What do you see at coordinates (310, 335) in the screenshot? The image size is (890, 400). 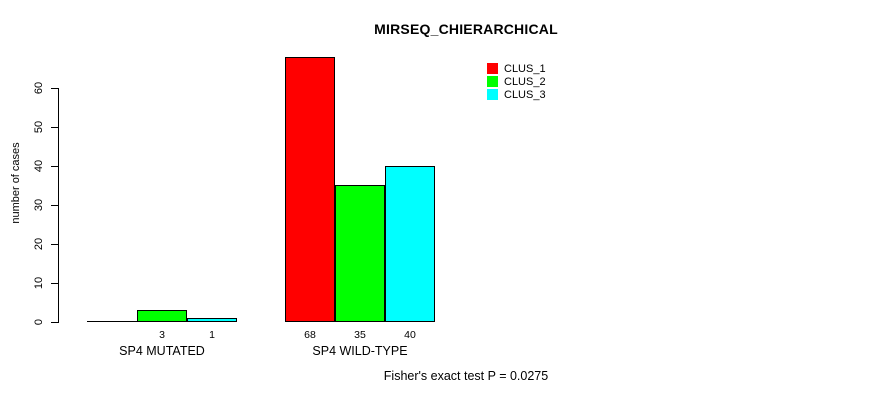 I see `bar-value-label: 68` at bounding box center [310, 335].